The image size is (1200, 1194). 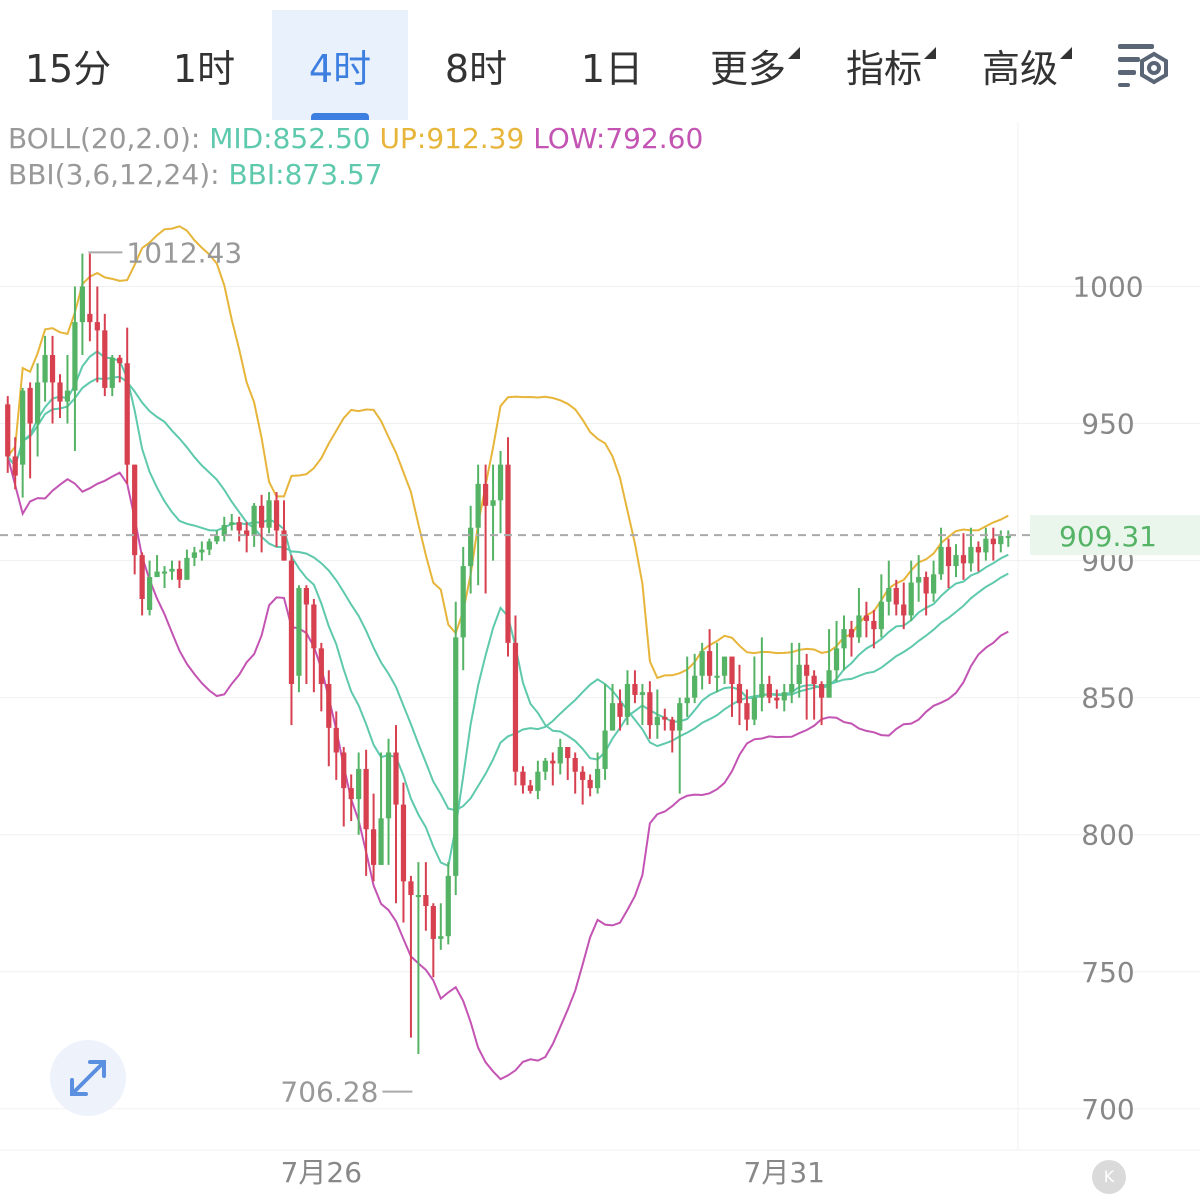 What do you see at coordinates (748, 65) in the screenshot?
I see `tab-5: 更多` at bounding box center [748, 65].